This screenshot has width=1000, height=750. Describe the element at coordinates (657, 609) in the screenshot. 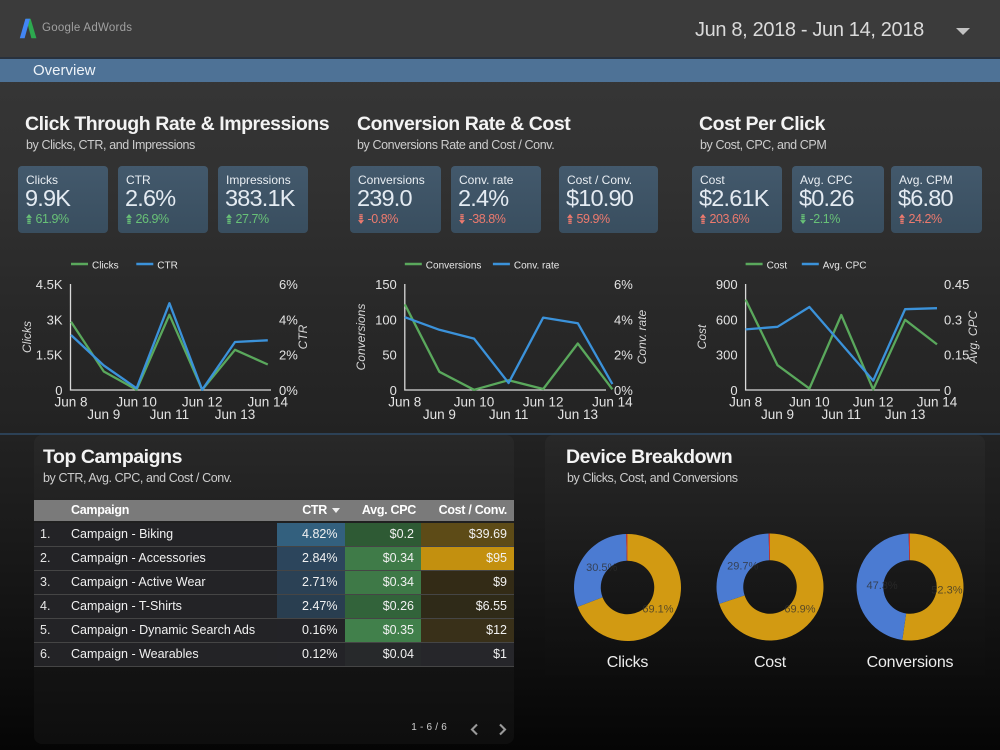

I see `svg-text: 69.1%` at that location.